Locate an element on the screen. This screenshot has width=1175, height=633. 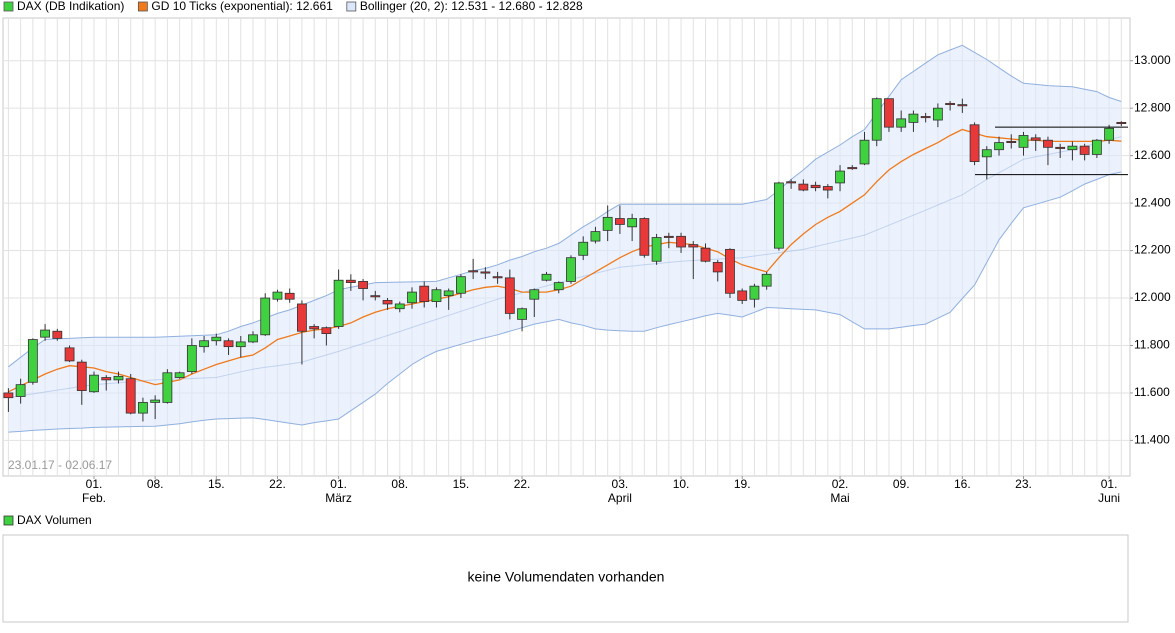
volume-legend-icon is located at coordinates (8, 520).